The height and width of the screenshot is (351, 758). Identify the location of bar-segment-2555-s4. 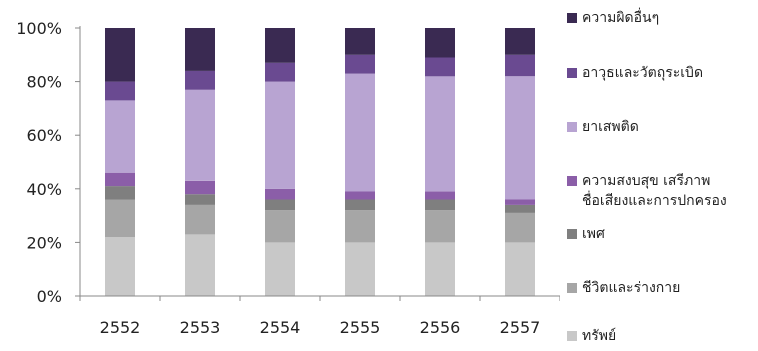
(360, 132).